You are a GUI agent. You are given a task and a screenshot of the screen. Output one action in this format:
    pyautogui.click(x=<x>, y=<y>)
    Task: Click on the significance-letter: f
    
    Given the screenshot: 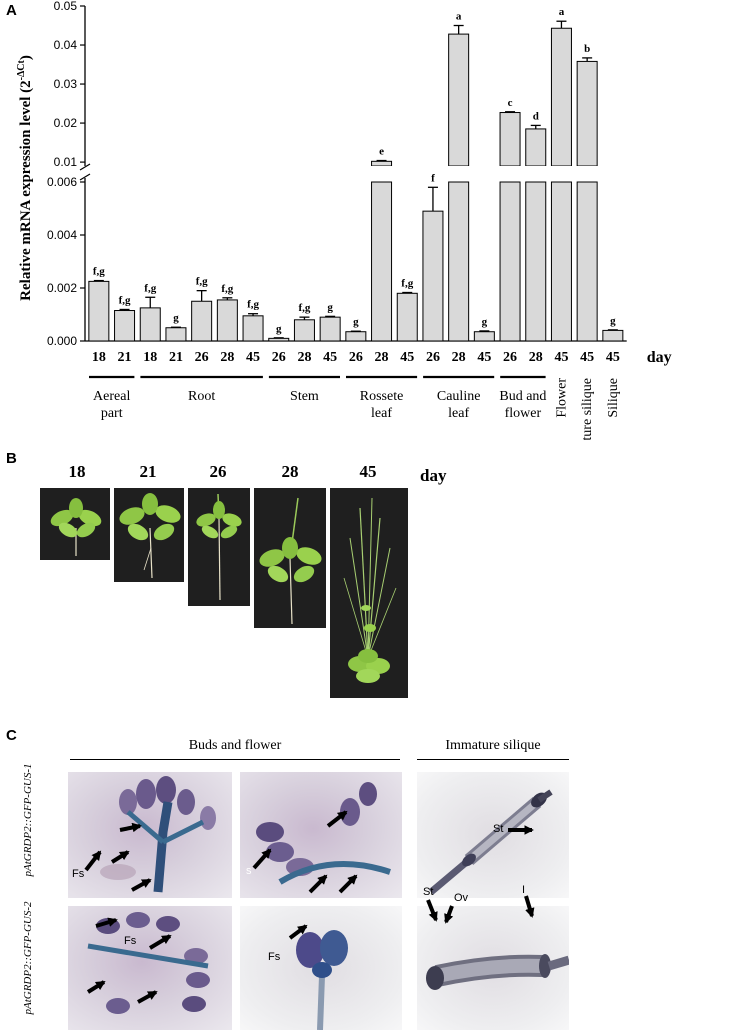 What is the action you would take?
    pyautogui.click(x=433, y=178)
    